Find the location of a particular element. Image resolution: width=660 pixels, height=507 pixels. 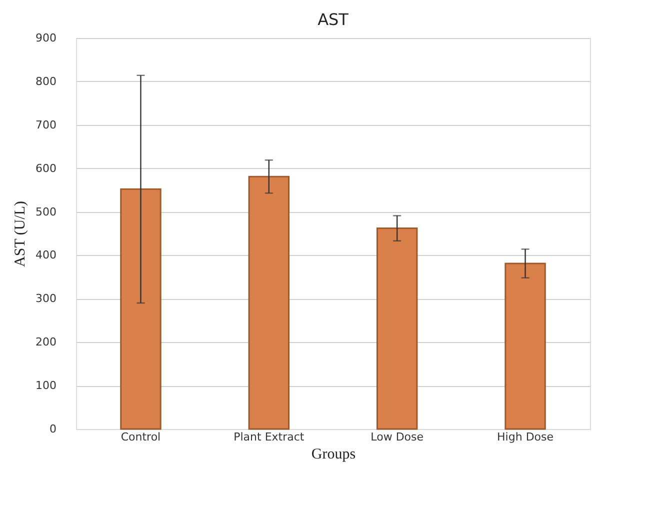

y-tick-label: 100 is located at coordinates (46, 385).